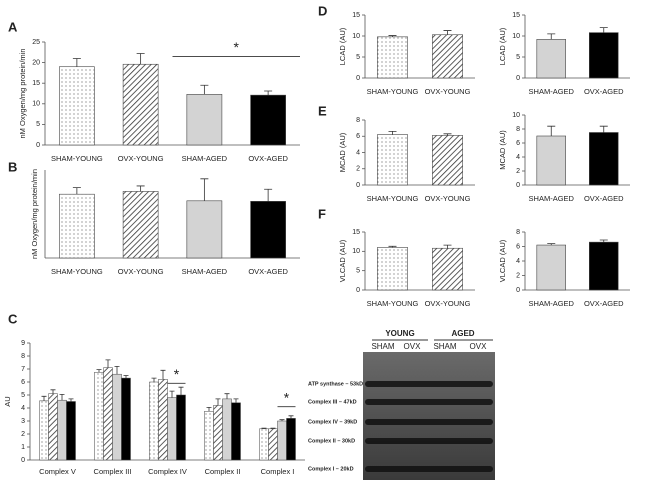 The width and height of the screenshot is (645, 493). I want to click on lane-label: SHAM, so click(382, 346).